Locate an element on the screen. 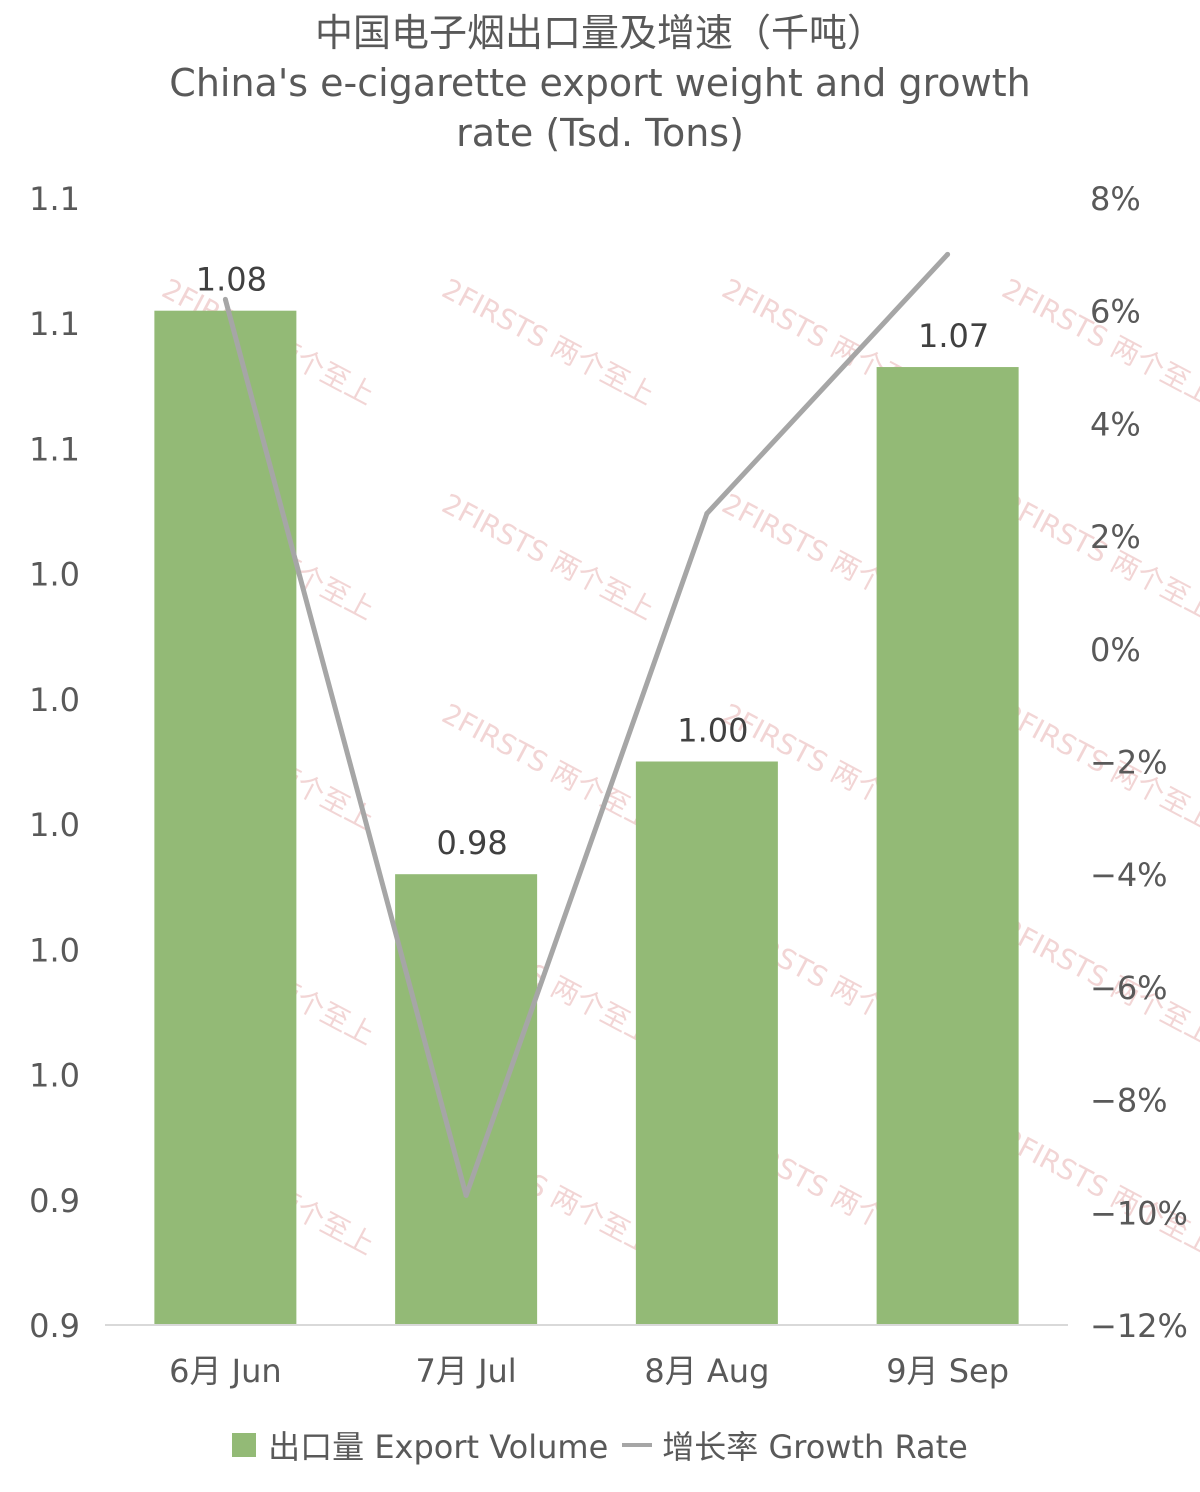 The height and width of the screenshot is (1492, 1200). right-axis-tick-label: −2% is located at coordinates (1129, 763).